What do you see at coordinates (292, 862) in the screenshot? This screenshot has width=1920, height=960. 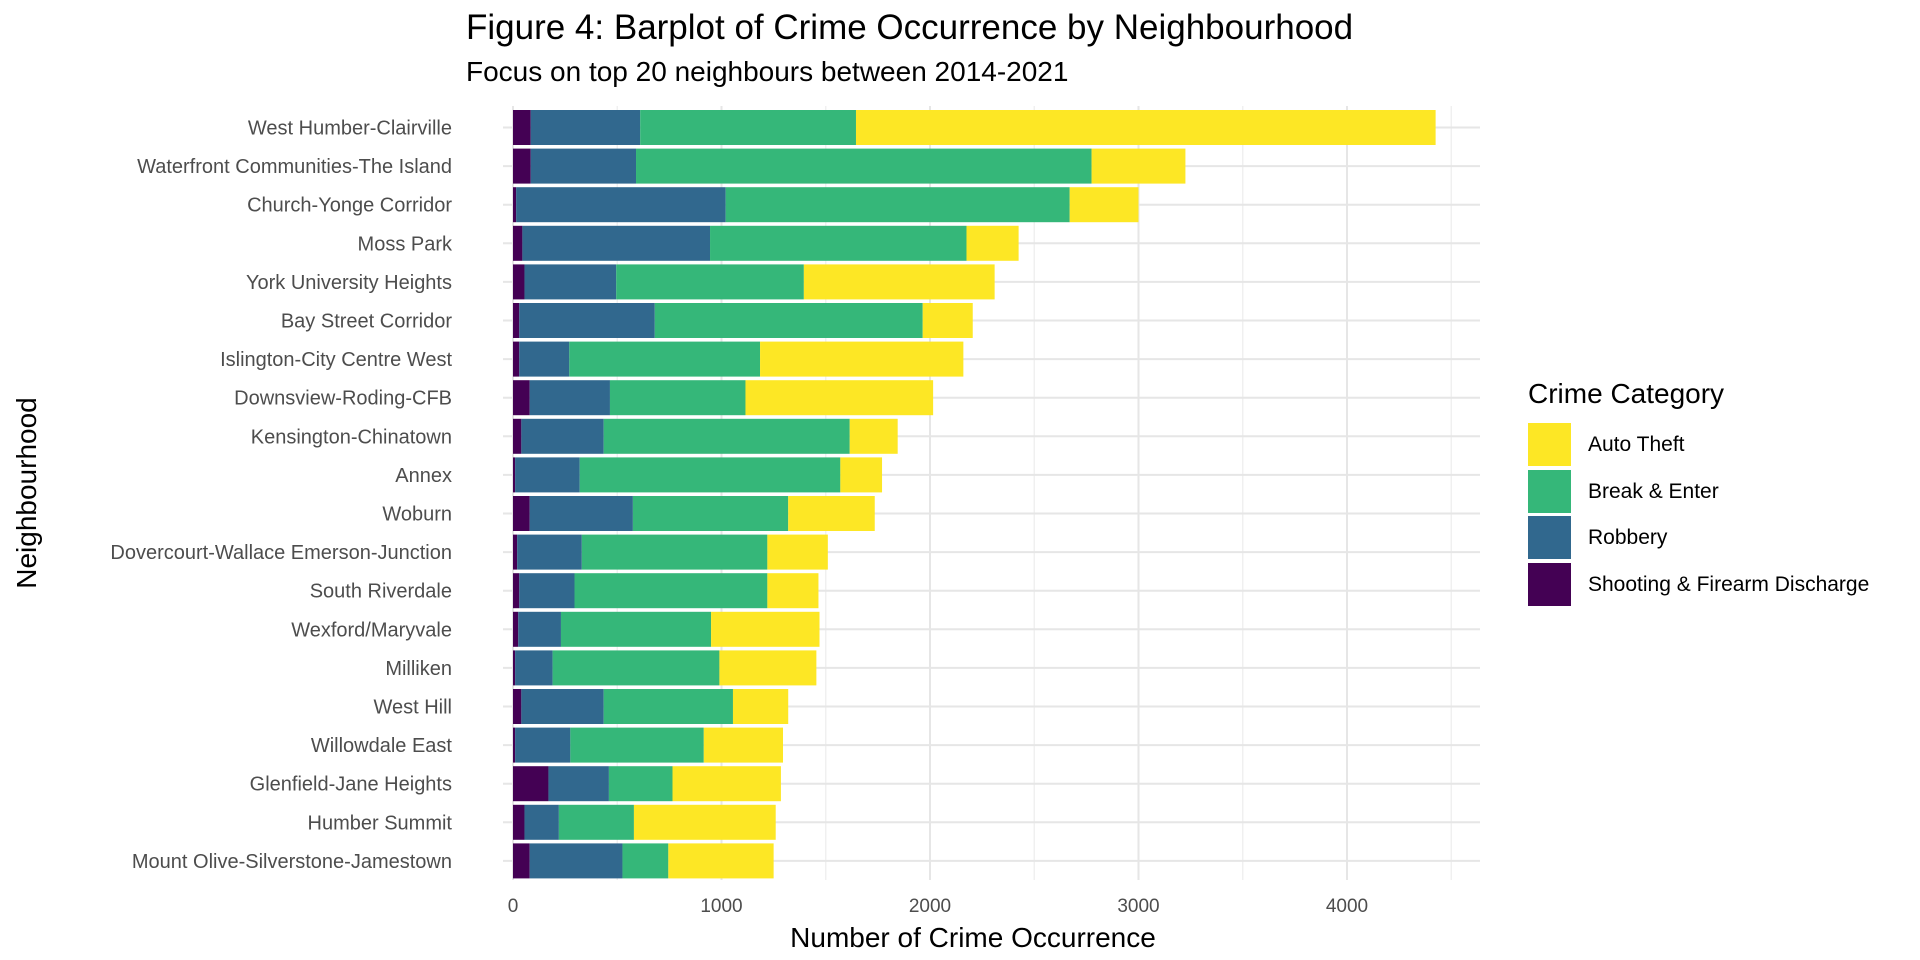 I see `y-category-label: Mount Olive-Silverstone-Jamestown` at bounding box center [292, 862].